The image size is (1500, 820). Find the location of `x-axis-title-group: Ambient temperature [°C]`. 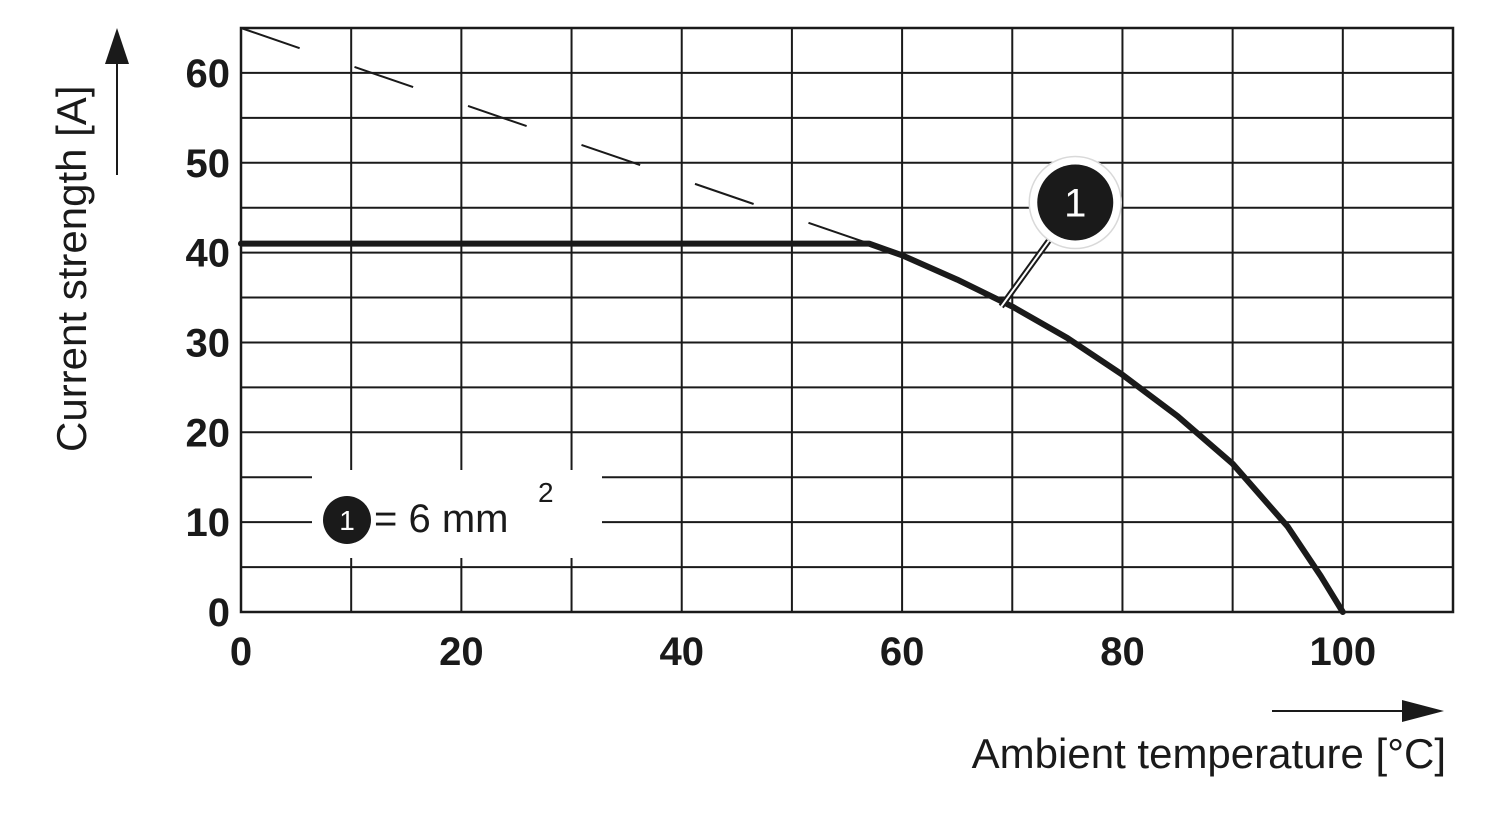

x-axis-title-group: Ambient temperature [°C] is located at coordinates (1209, 738).